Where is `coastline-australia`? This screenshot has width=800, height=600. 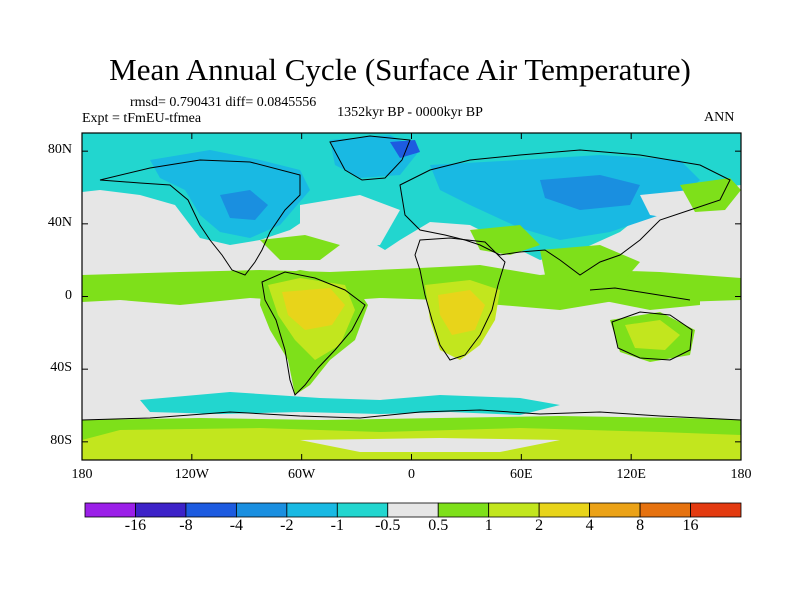 coastline-australia is located at coordinates (652, 336).